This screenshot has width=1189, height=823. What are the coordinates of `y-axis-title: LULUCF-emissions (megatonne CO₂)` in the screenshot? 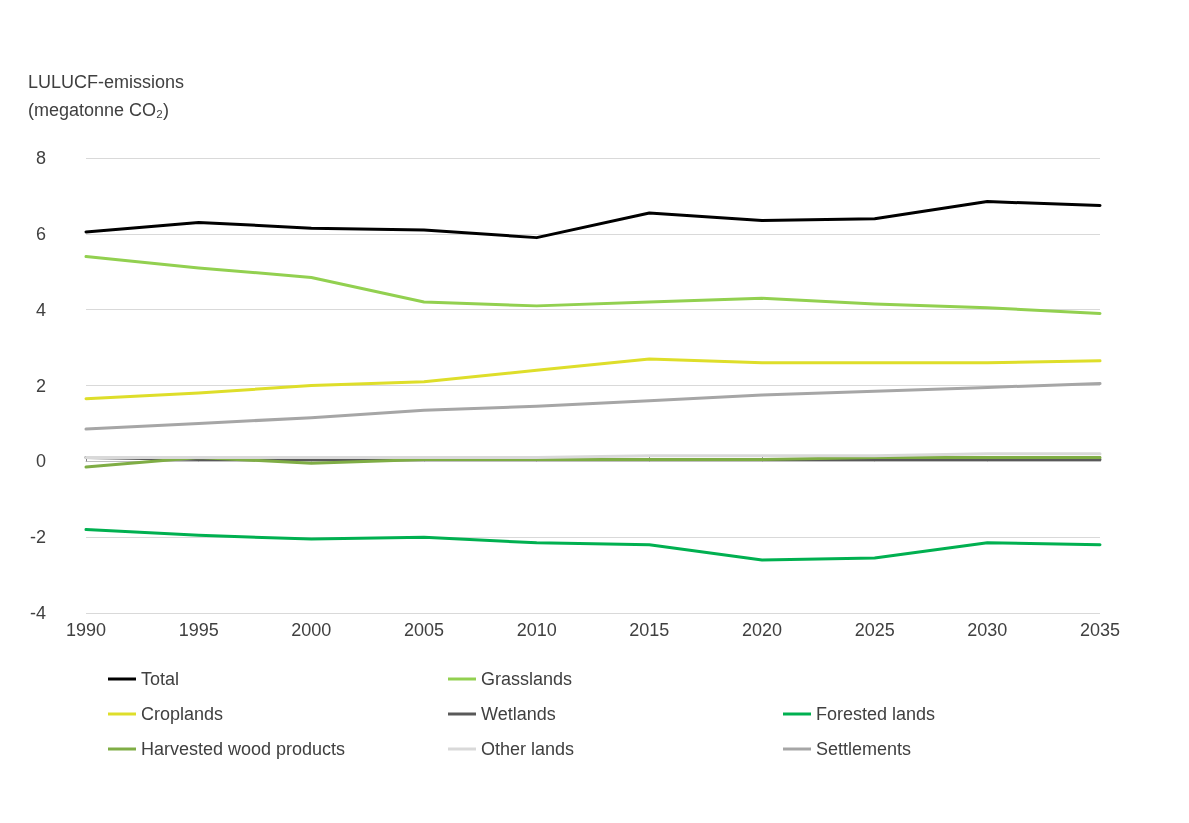 It's located at (106, 96).